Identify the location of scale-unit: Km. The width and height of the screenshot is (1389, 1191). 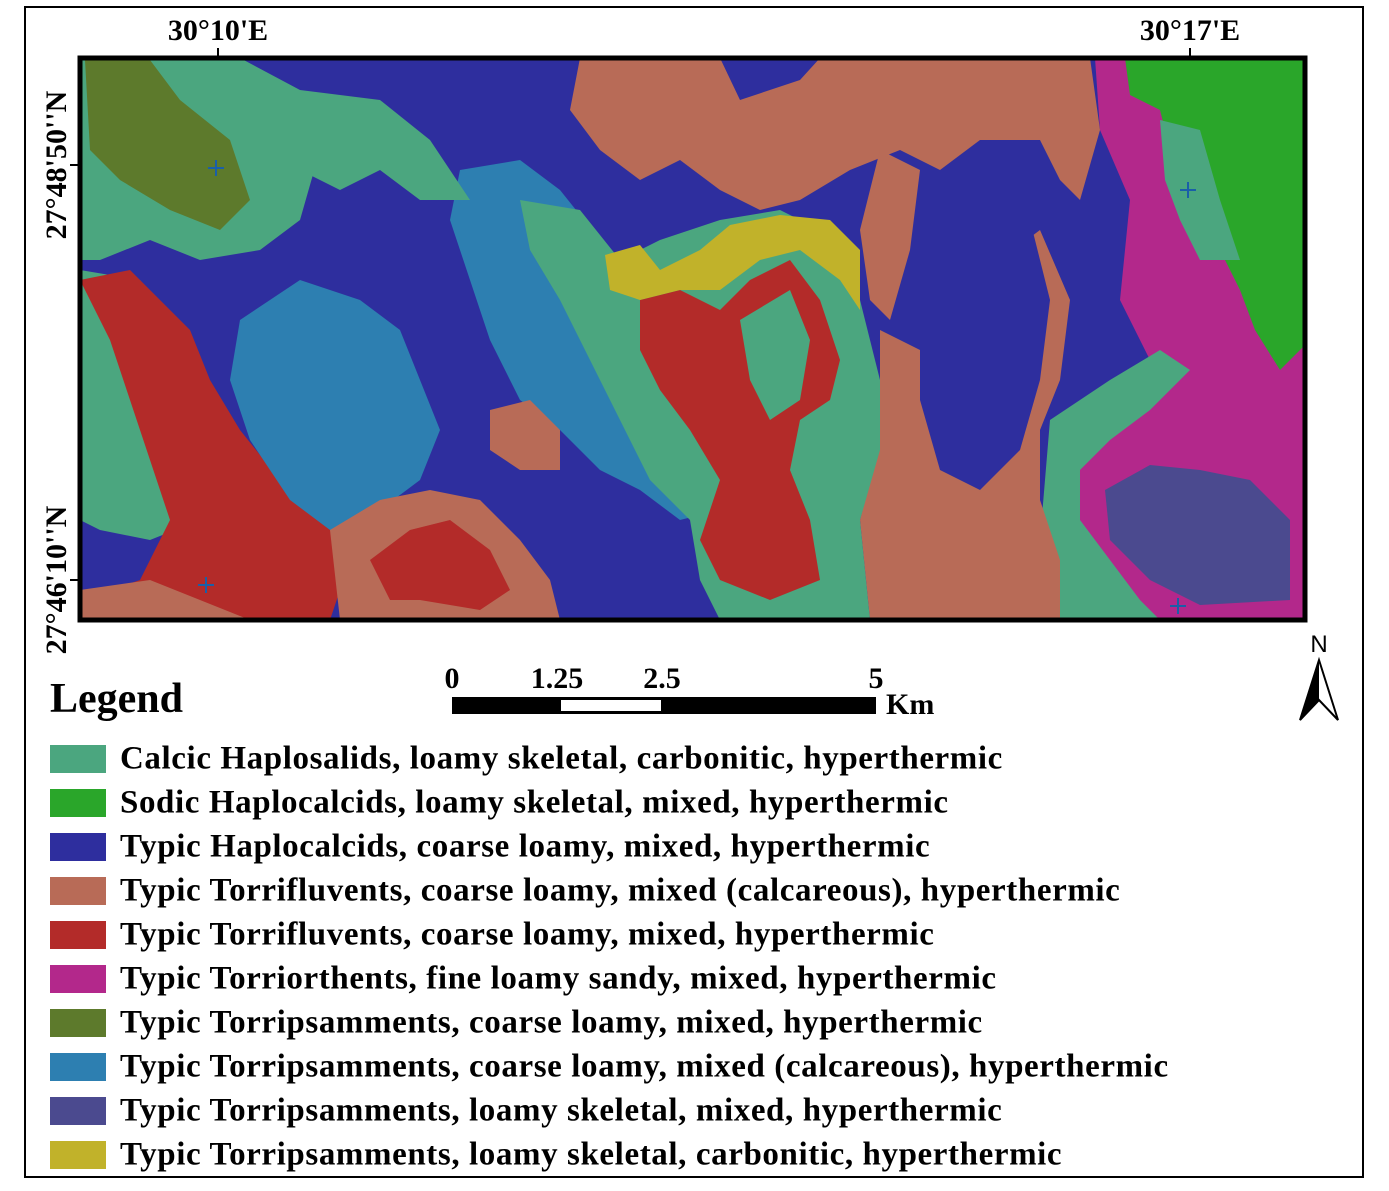
(910, 704).